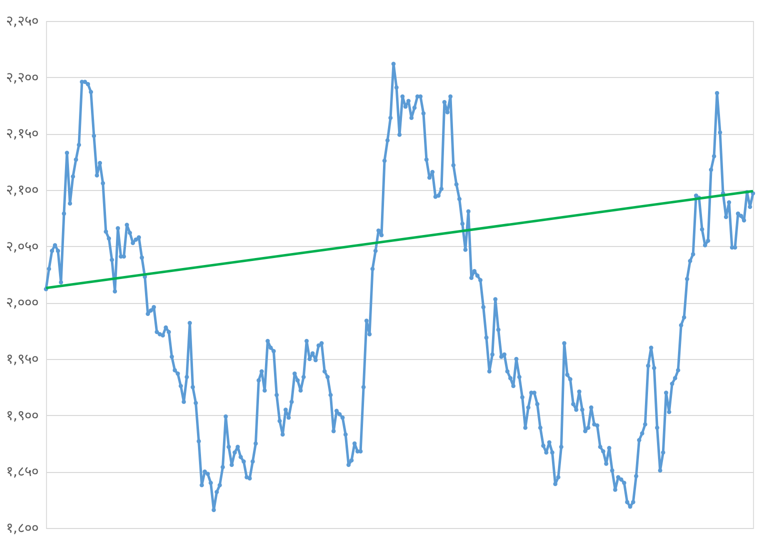  Describe the element at coordinates (22, 246) in the screenshot. I see `y-tick-label: २,०५०` at that location.